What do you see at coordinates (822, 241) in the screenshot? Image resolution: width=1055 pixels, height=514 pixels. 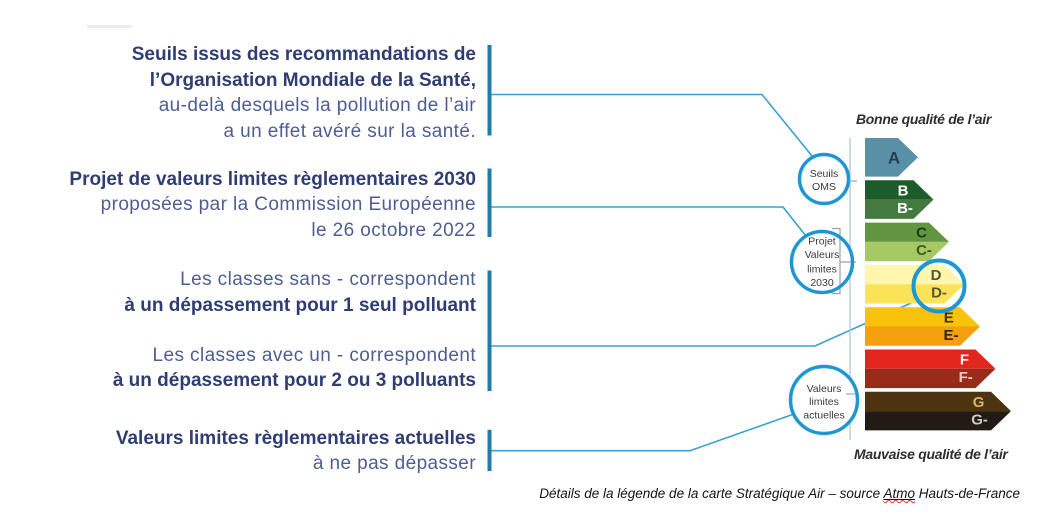 I see `svg-text: Projet` at bounding box center [822, 241].